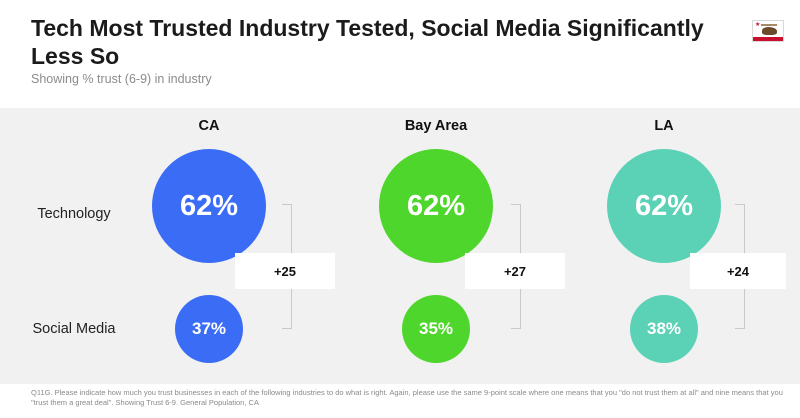 Image resolution: width=800 pixels, height=418 pixels. Describe the element at coordinates (758, 25) in the screenshot. I see `flag-star-icon: ★` at that location.